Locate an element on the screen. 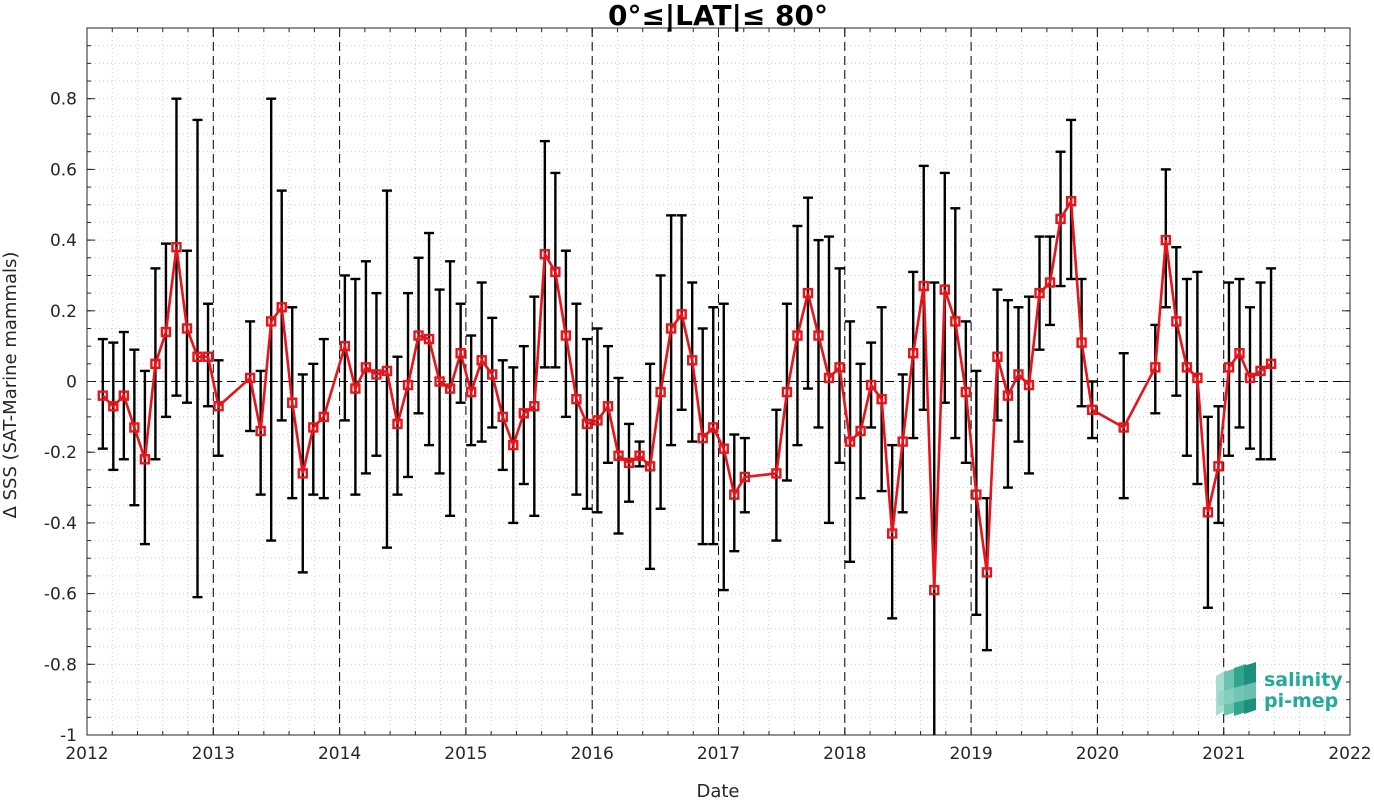 This screenshot has width=1374, height=801. y-tick-label: 0.2 is located at coordinates (63, 312).